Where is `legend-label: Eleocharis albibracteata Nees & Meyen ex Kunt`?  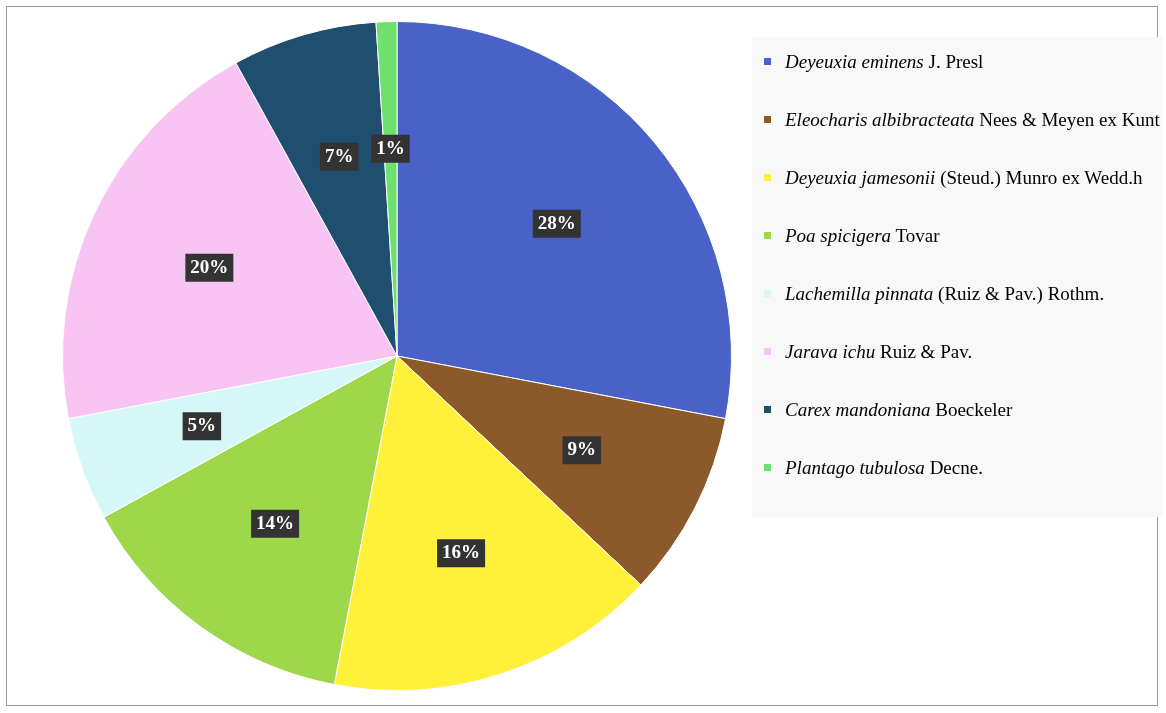 legend-label: Eleocharis albibracteata Nees & Meyen ex Kunt is located at coordinates (972, 120).